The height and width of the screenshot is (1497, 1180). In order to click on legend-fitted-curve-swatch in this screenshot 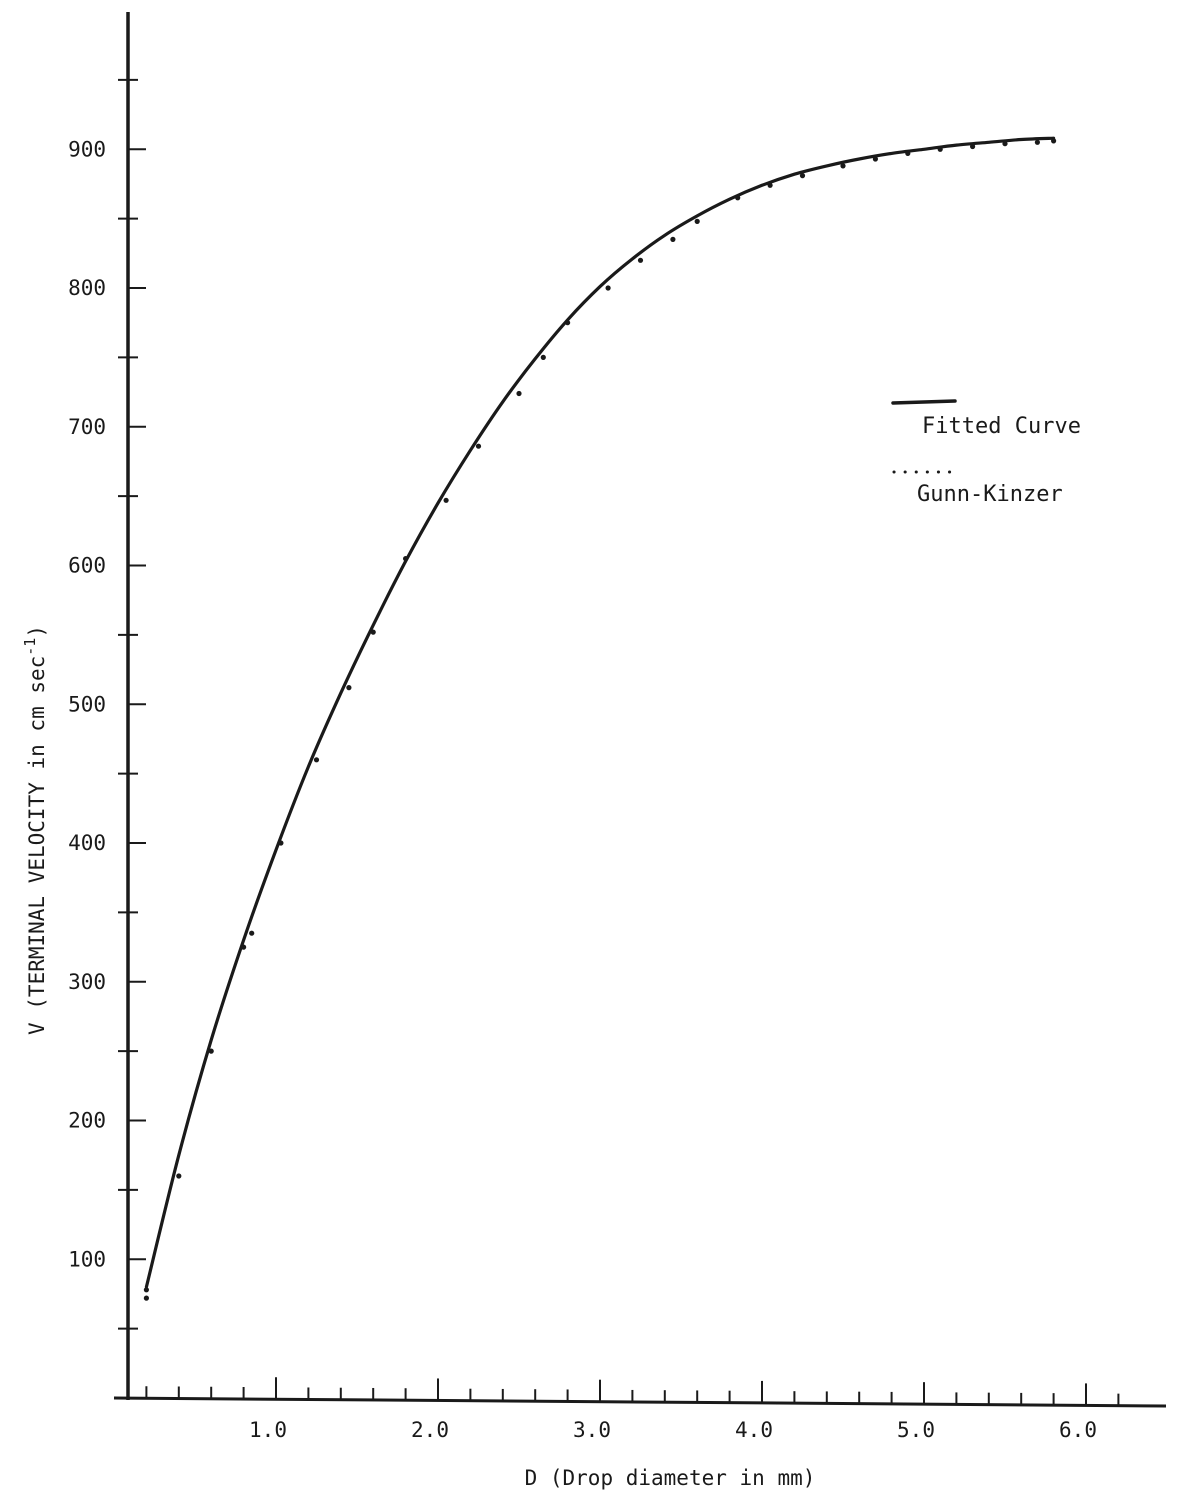, I will do `click(924, 402)`.